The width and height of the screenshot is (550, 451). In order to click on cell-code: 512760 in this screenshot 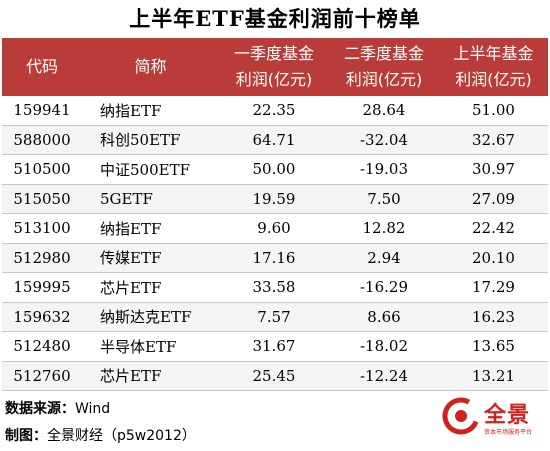, I will do `click(42, 376)`.